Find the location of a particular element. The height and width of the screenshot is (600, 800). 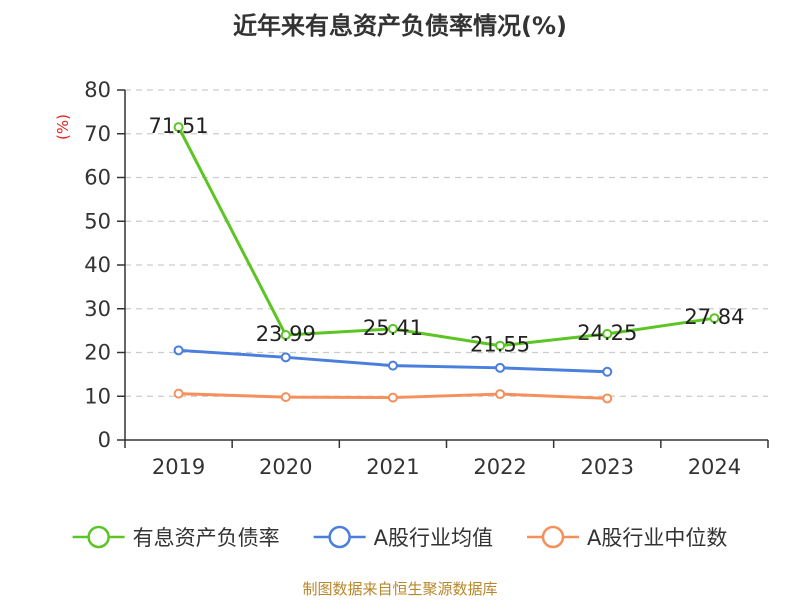

x-tick-label-2019: 2019 is located at coordinates (178, 467).